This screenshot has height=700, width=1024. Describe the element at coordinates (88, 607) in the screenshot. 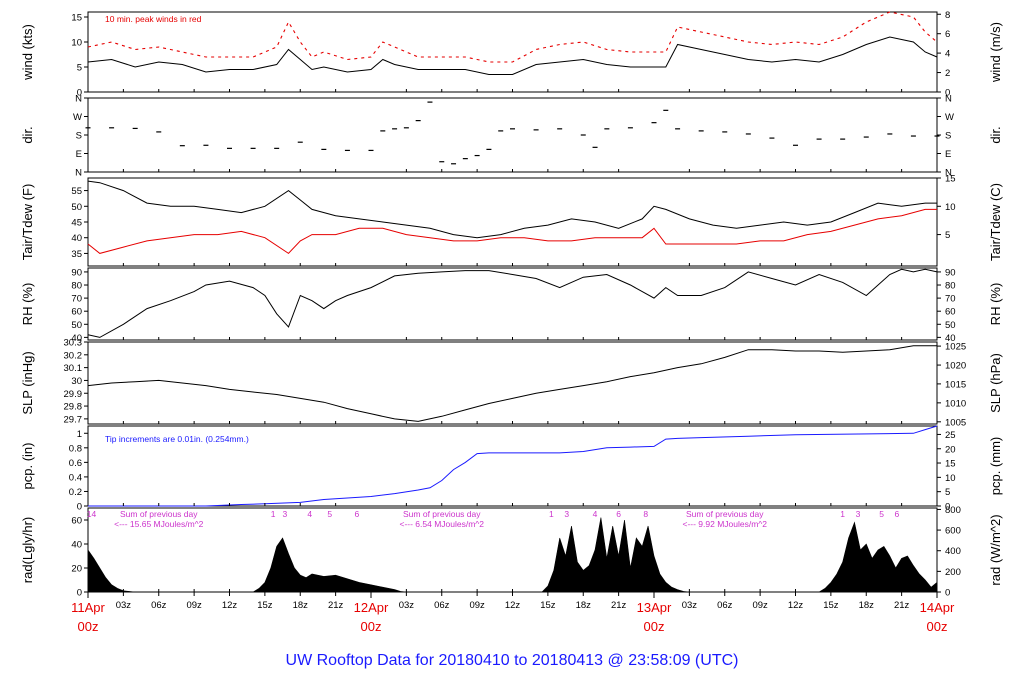

I see `day-label-date: 11Apr` at that location.